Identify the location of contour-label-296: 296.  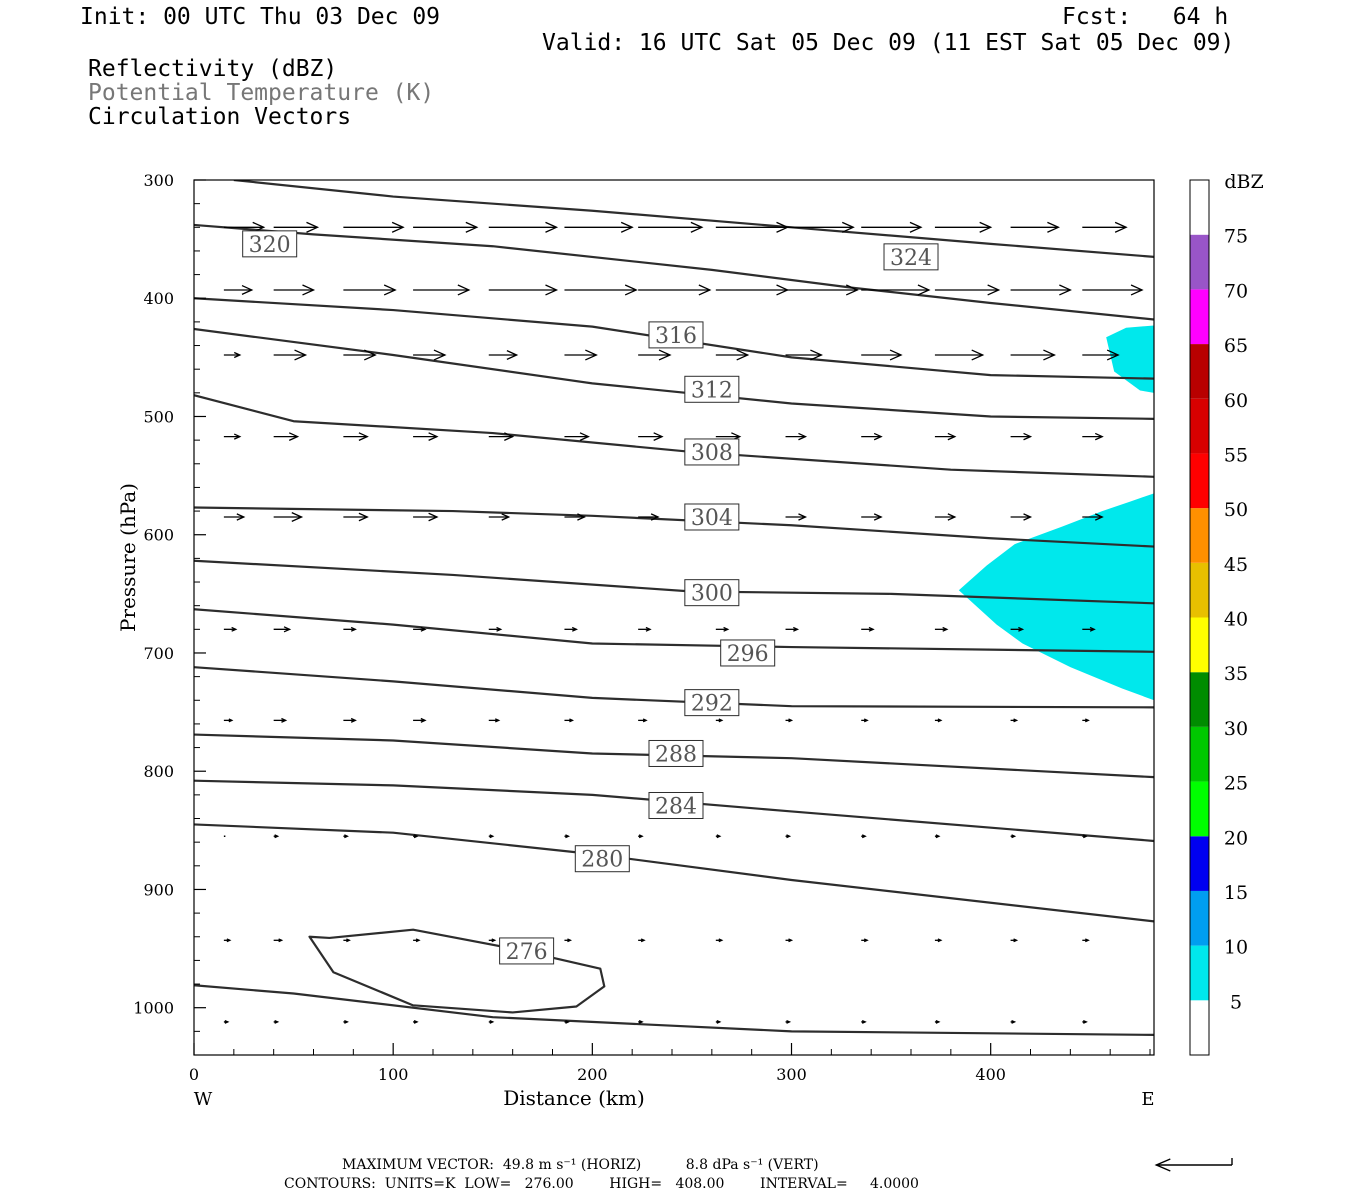
(748, 654).